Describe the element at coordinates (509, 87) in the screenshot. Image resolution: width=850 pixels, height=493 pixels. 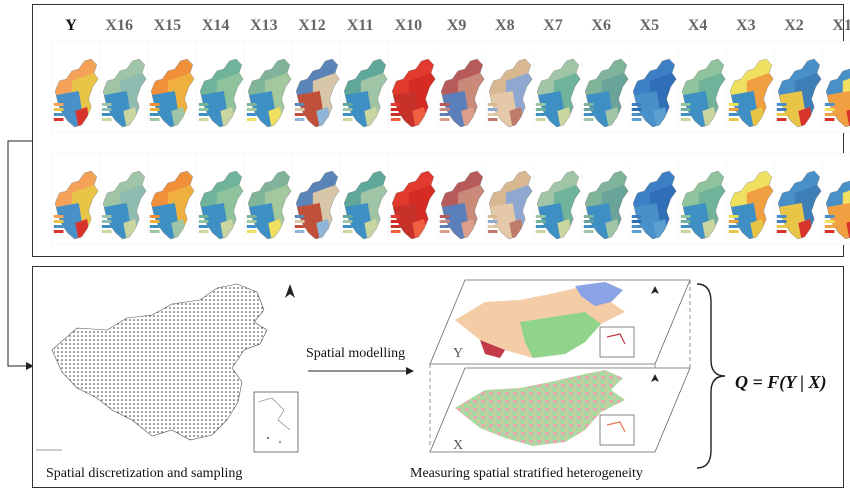
I see `map-x8-2011` at that location.